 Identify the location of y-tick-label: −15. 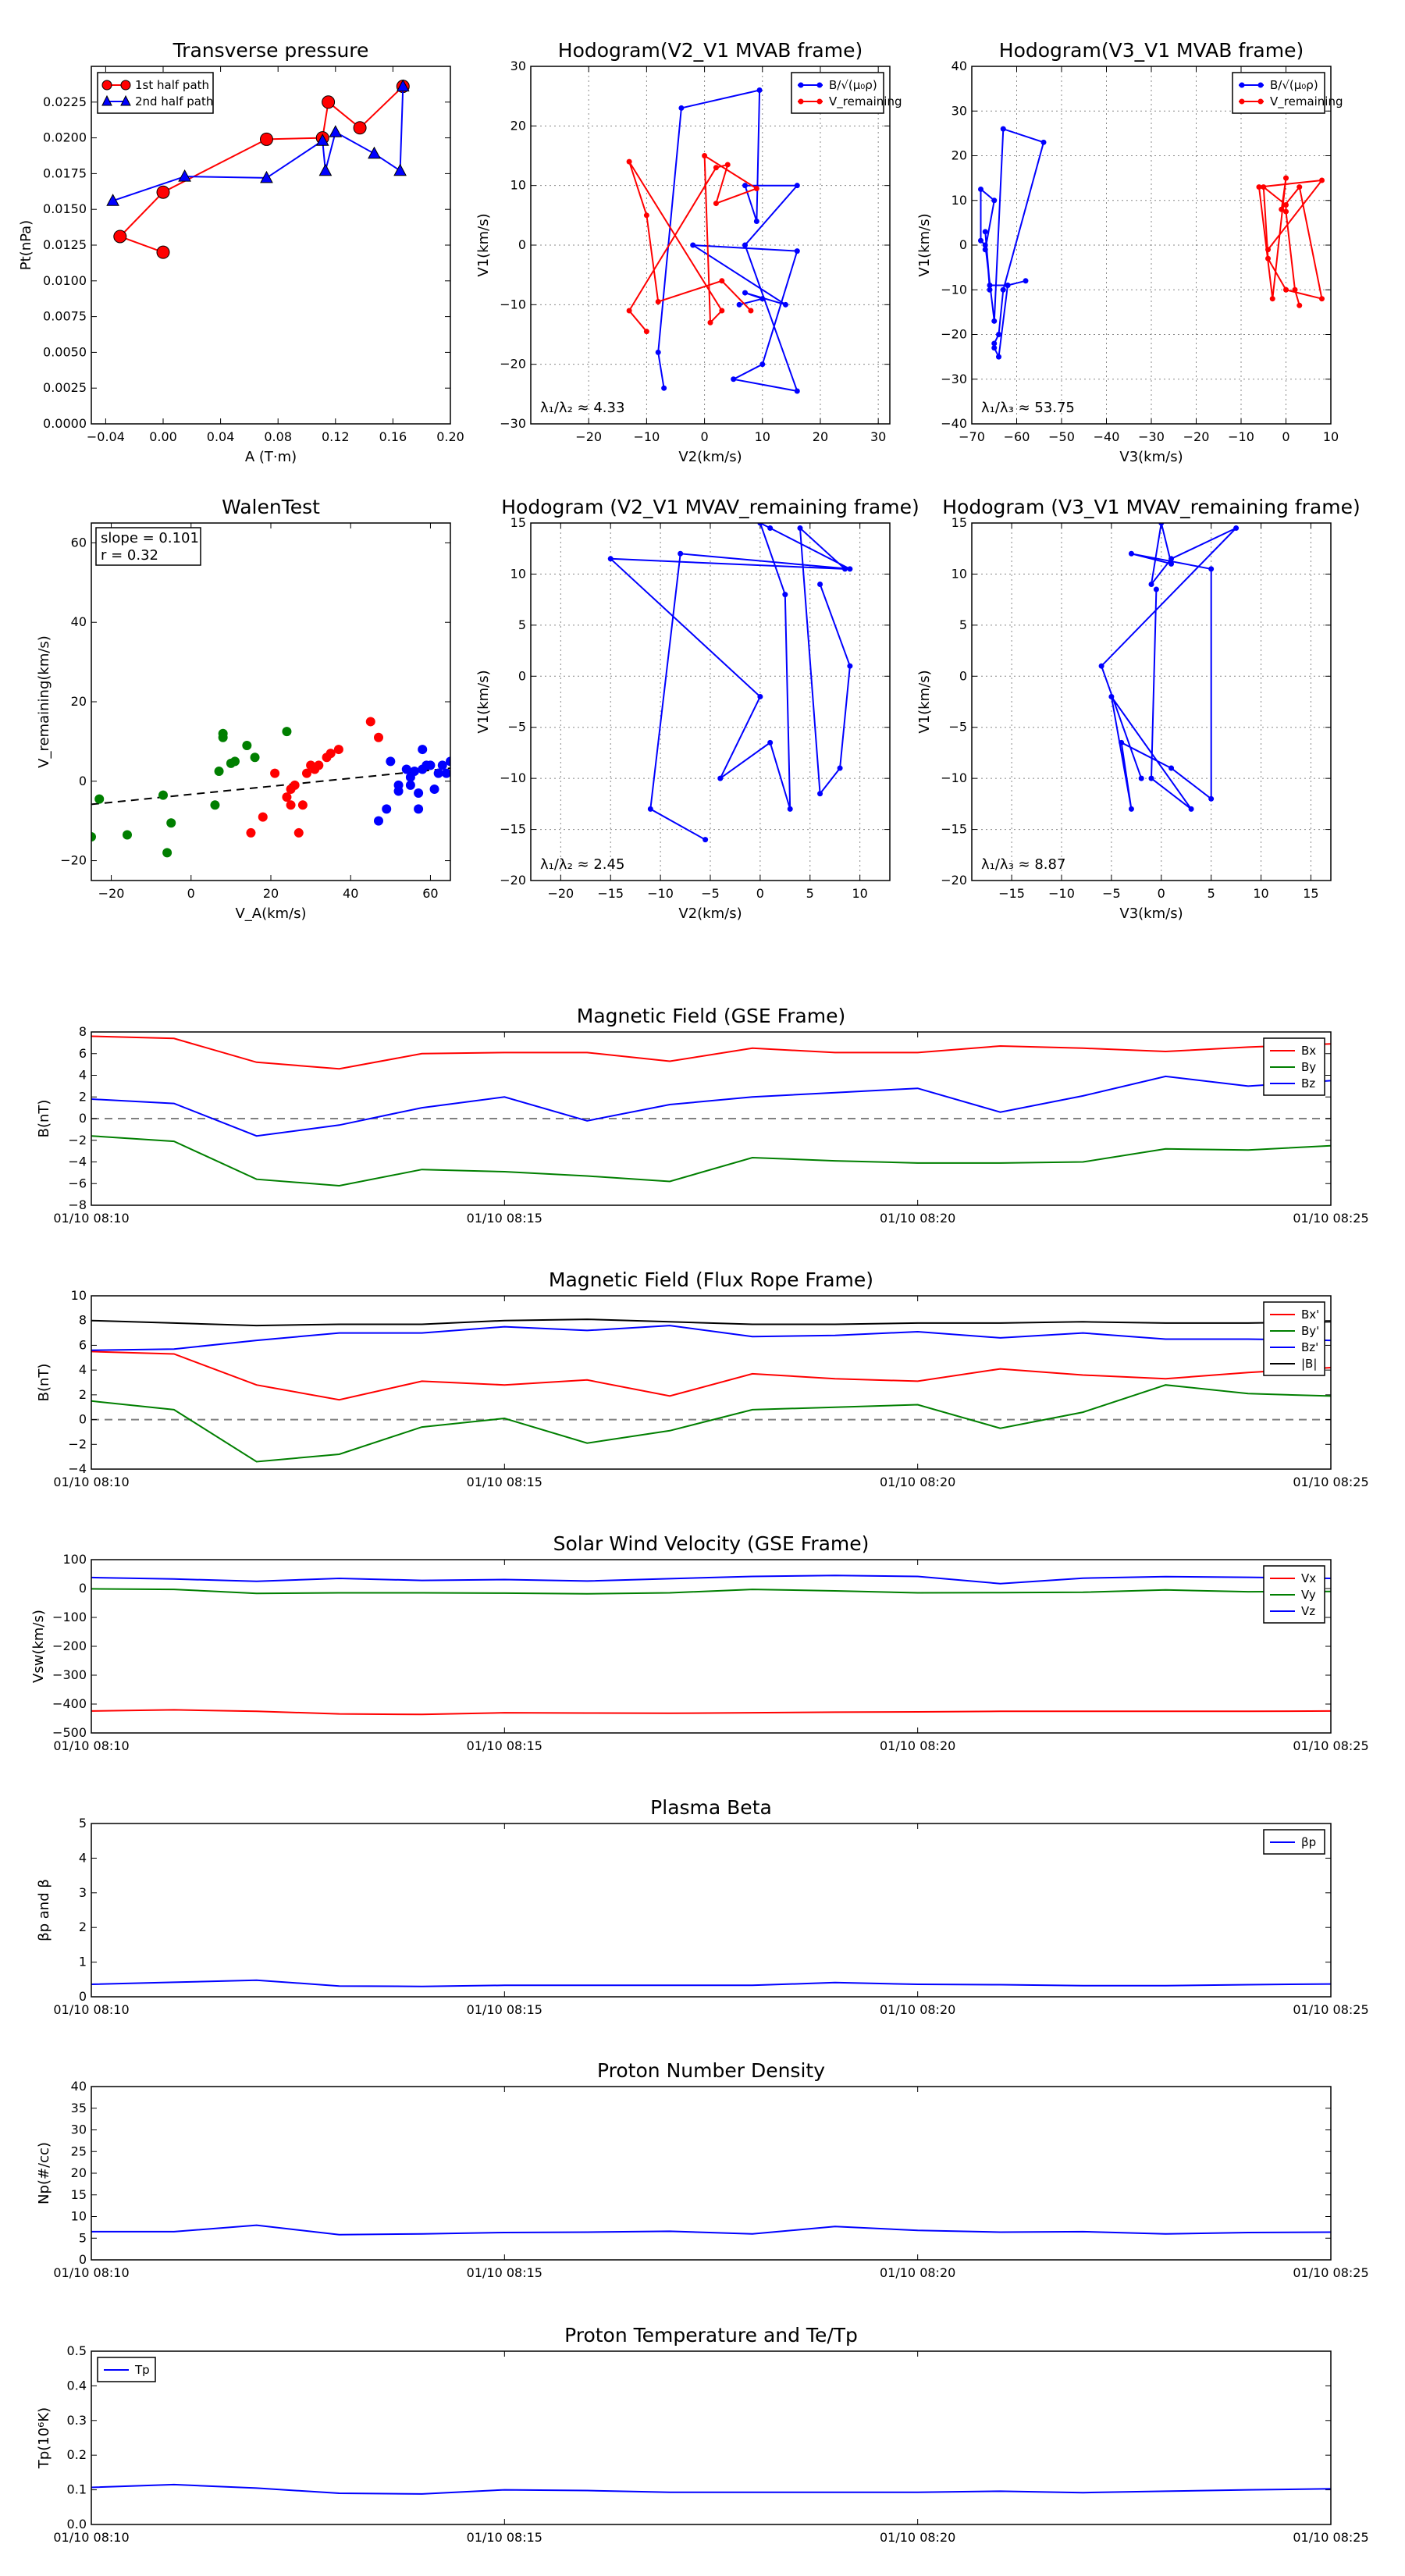
(513, 829).